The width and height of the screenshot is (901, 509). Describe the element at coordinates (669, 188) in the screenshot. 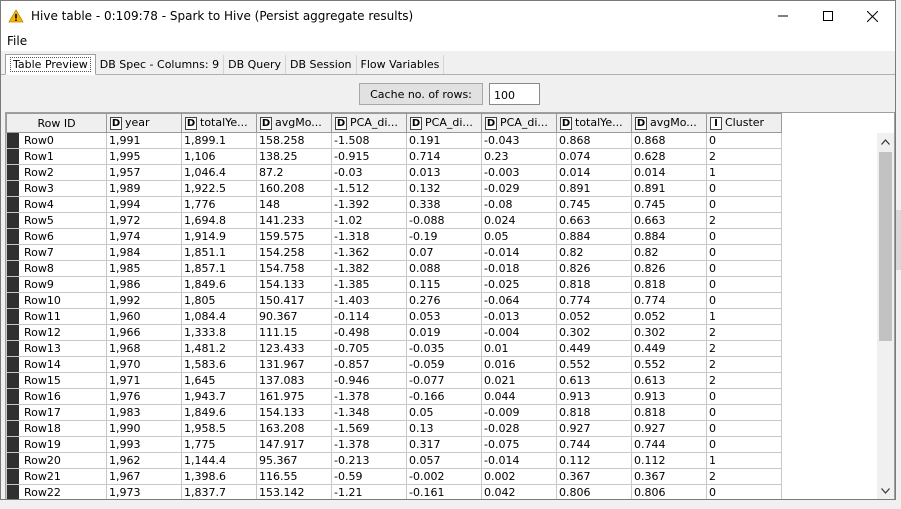

I see `table-cell: 0.891` at that location.